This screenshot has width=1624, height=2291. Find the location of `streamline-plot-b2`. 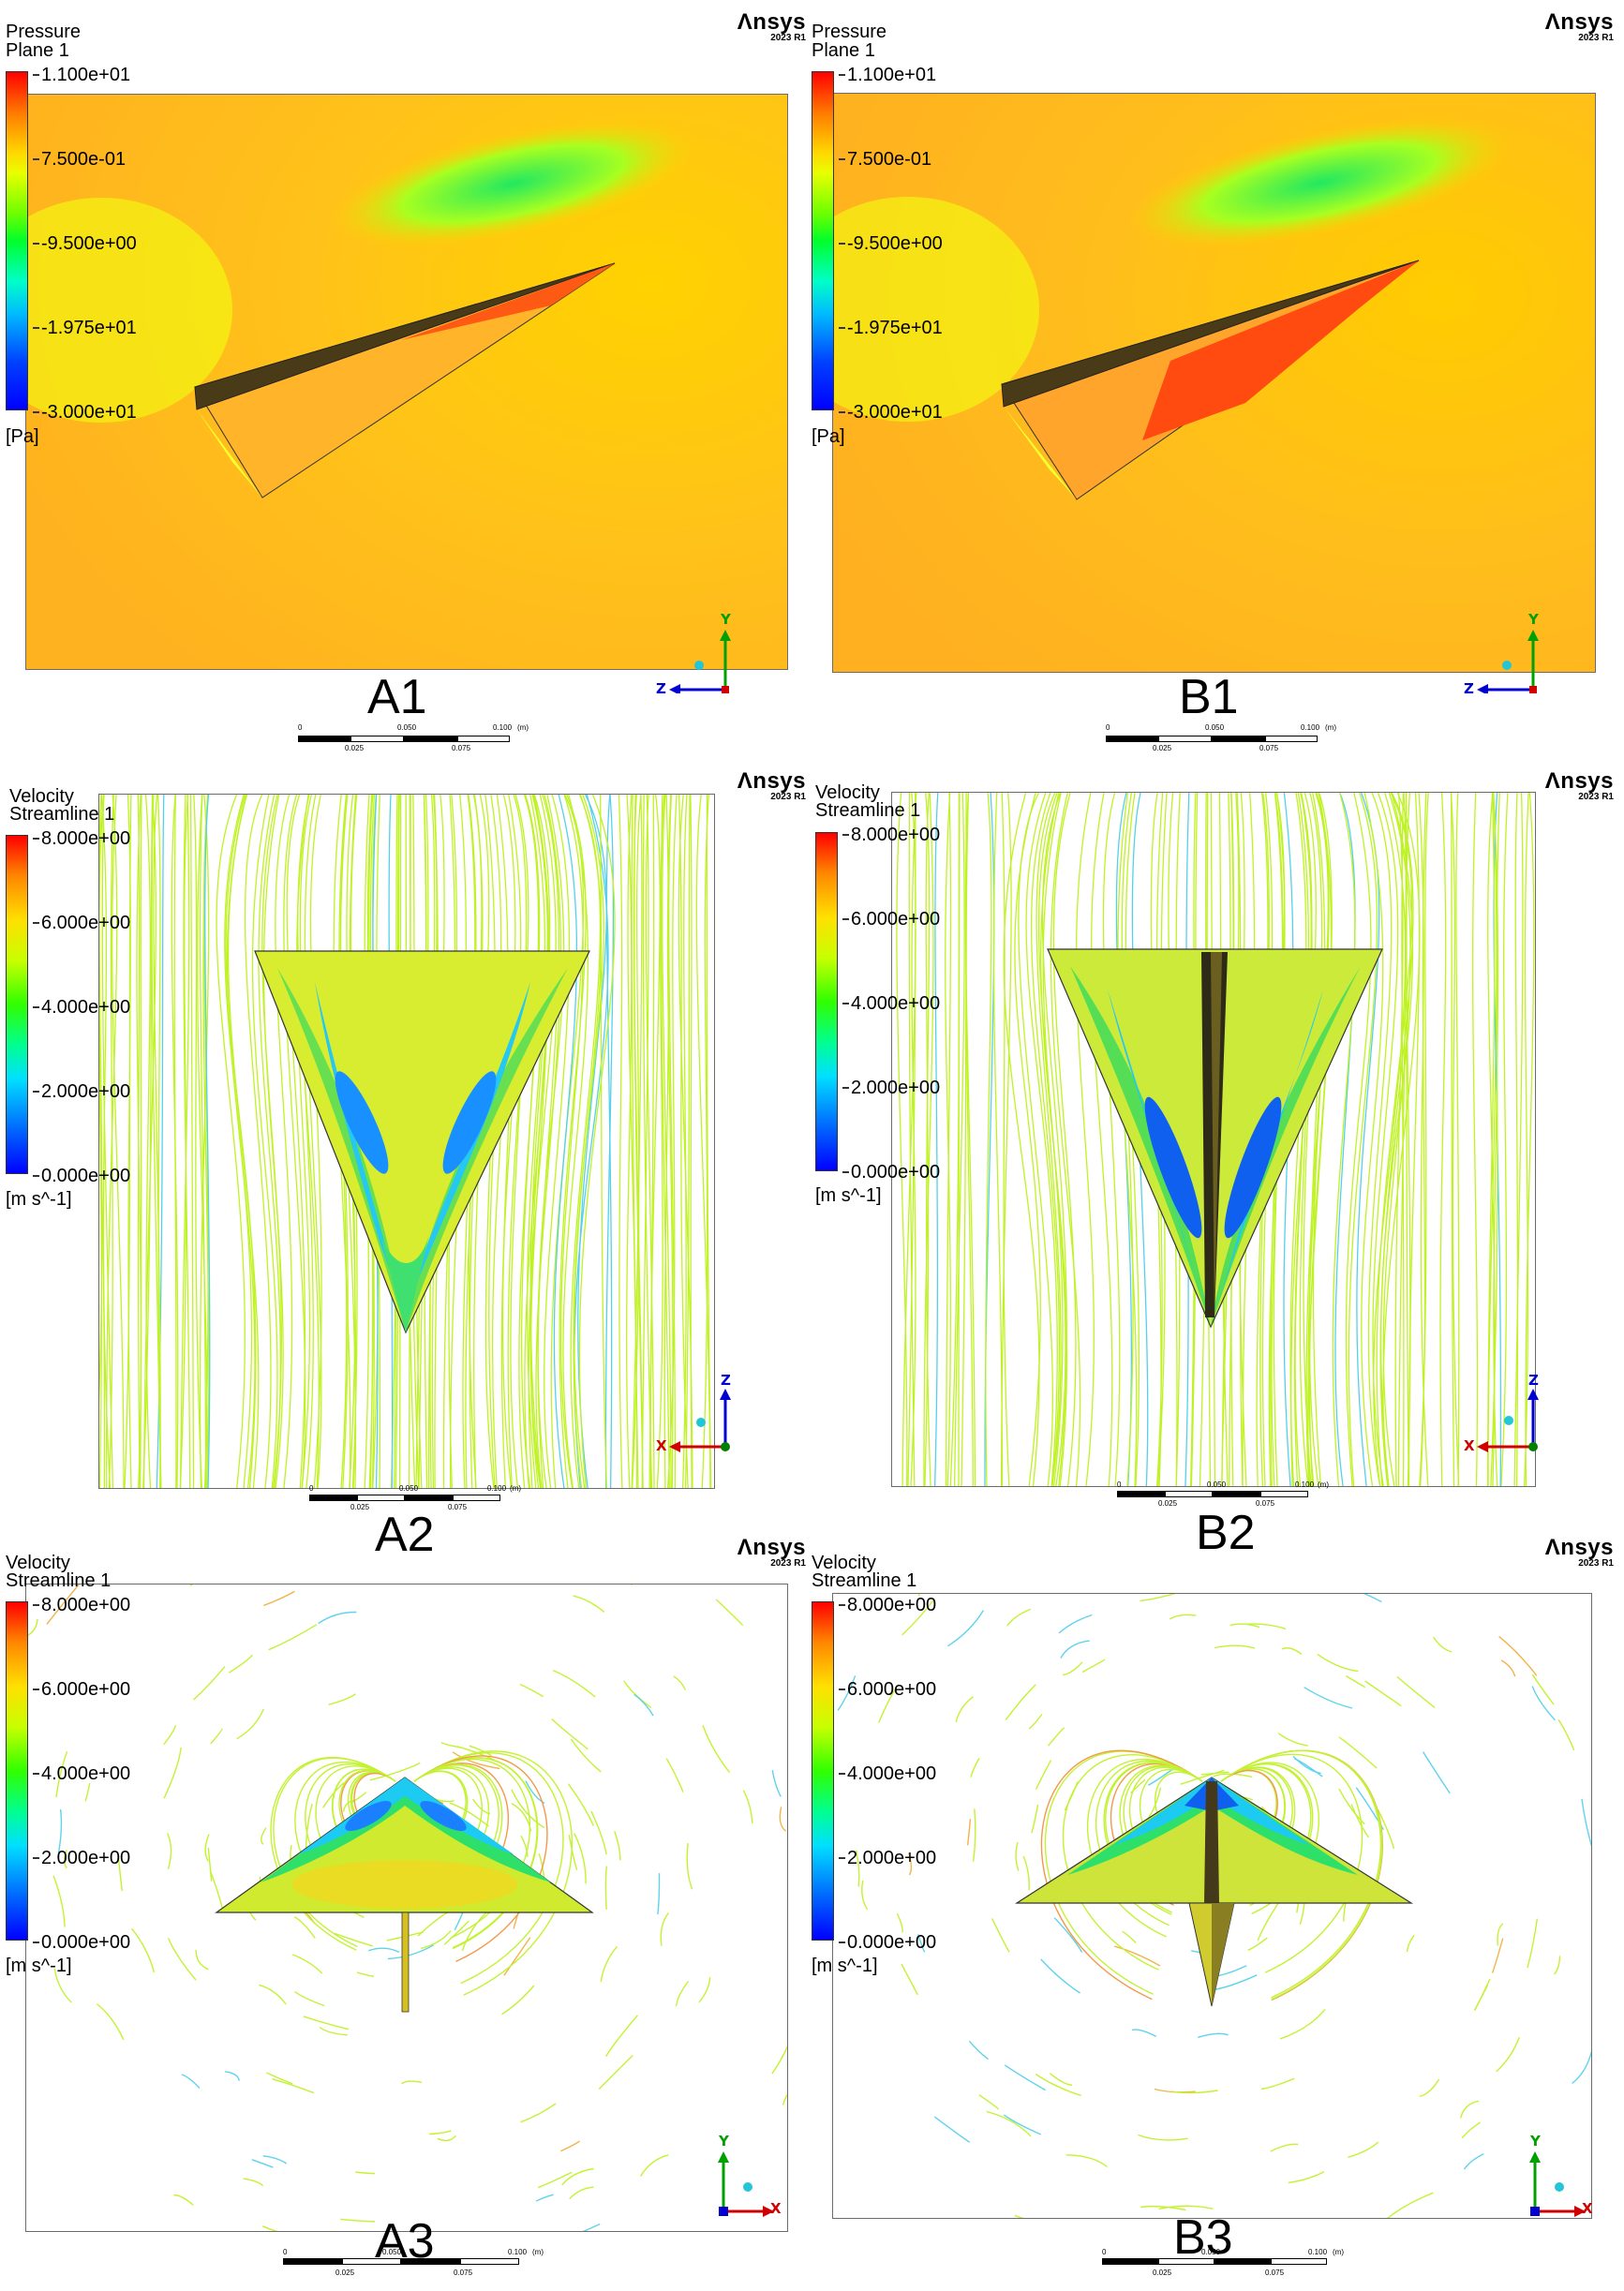

streamline-plot-b2 is located at coordinates (1216, 1139).